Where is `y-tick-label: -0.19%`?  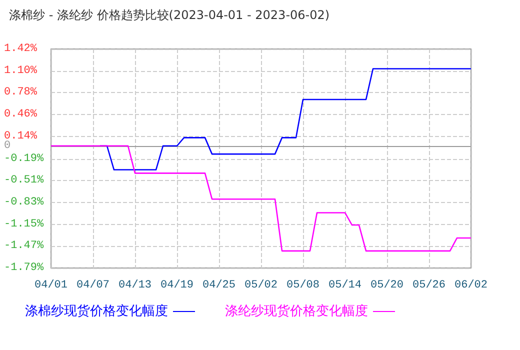
y-tick-label: -0.19% is located at coordinates (24, 158).